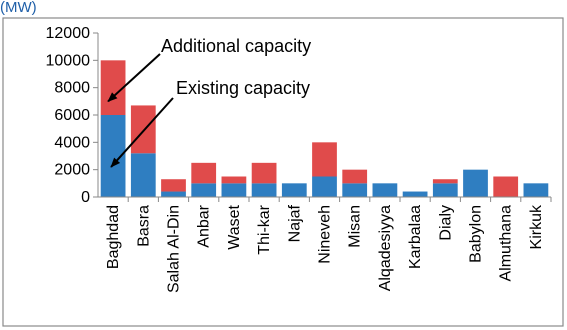  Describe the element at coordinates (536, 226) in the screenshot. I see `x-tick-label: Kirkuk` at that location.